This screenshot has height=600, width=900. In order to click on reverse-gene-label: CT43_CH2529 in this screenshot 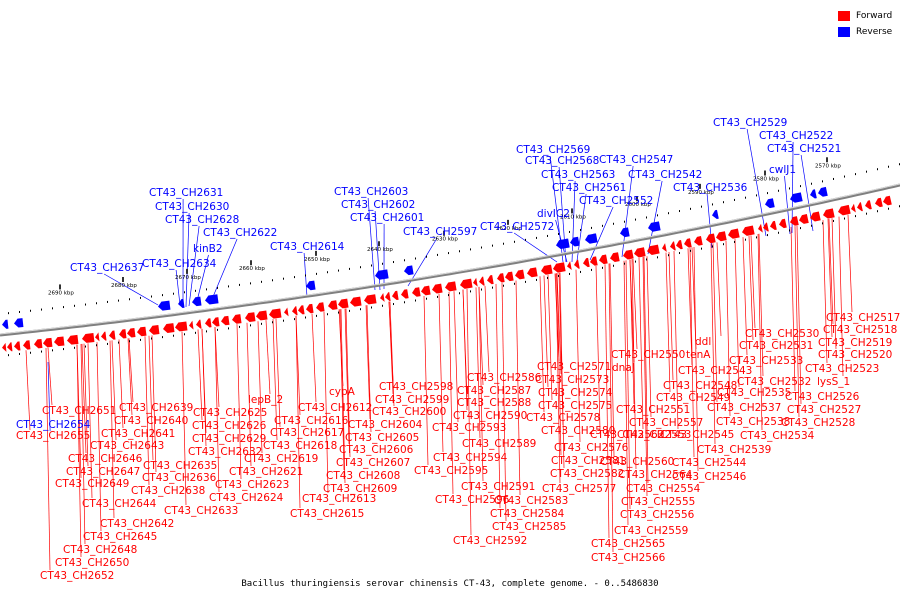, I will do `click(750, 123)`.